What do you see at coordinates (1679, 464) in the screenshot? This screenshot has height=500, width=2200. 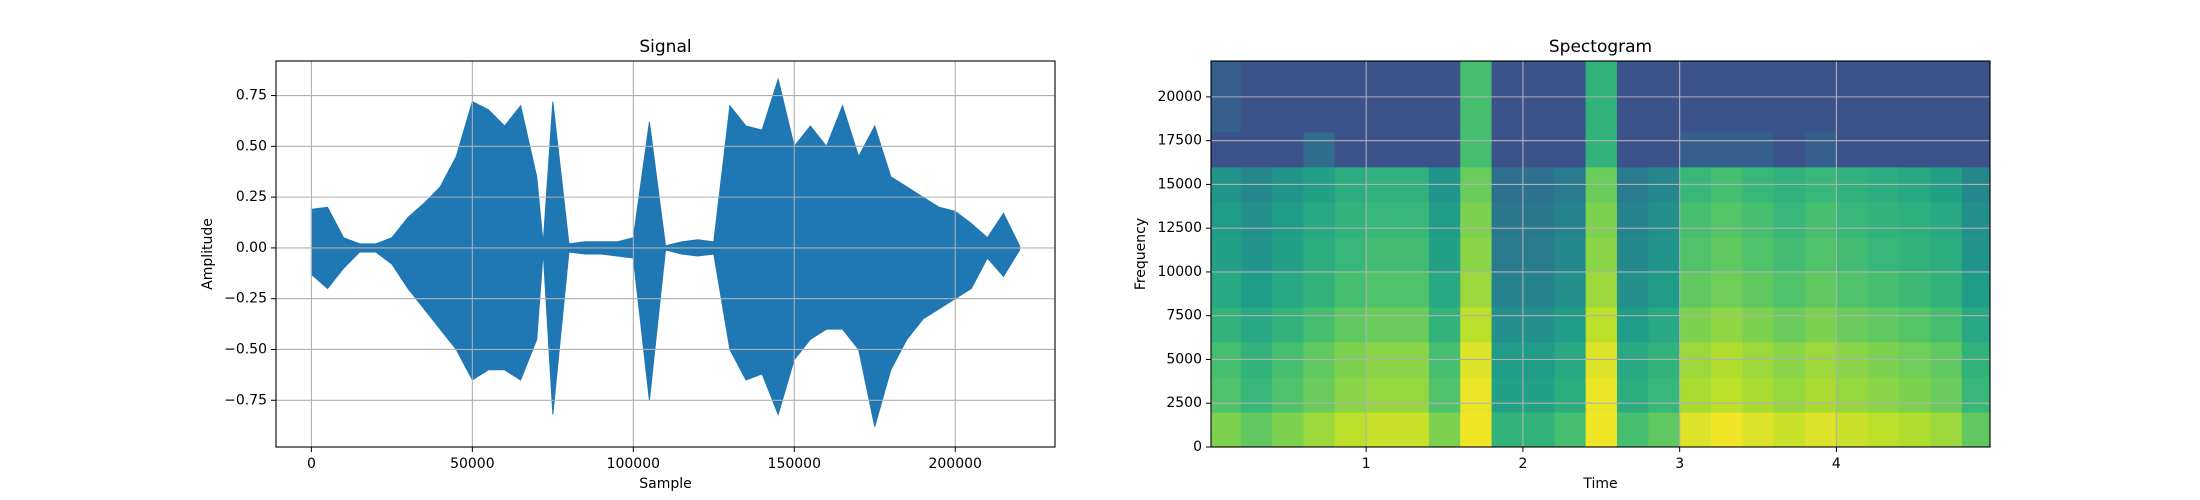 I see `x-tick-label: 3` at bounding box center [1679, 464].